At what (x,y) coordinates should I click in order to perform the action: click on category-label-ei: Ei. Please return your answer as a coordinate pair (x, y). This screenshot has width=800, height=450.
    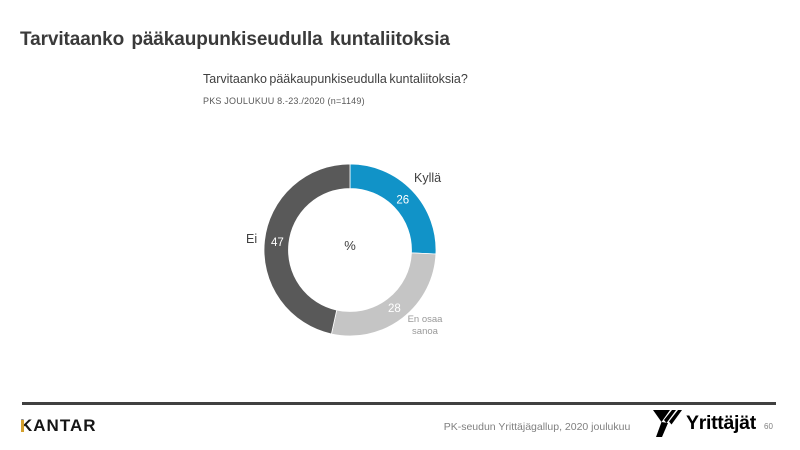
    Looking at the image, I should click on (252, 239).